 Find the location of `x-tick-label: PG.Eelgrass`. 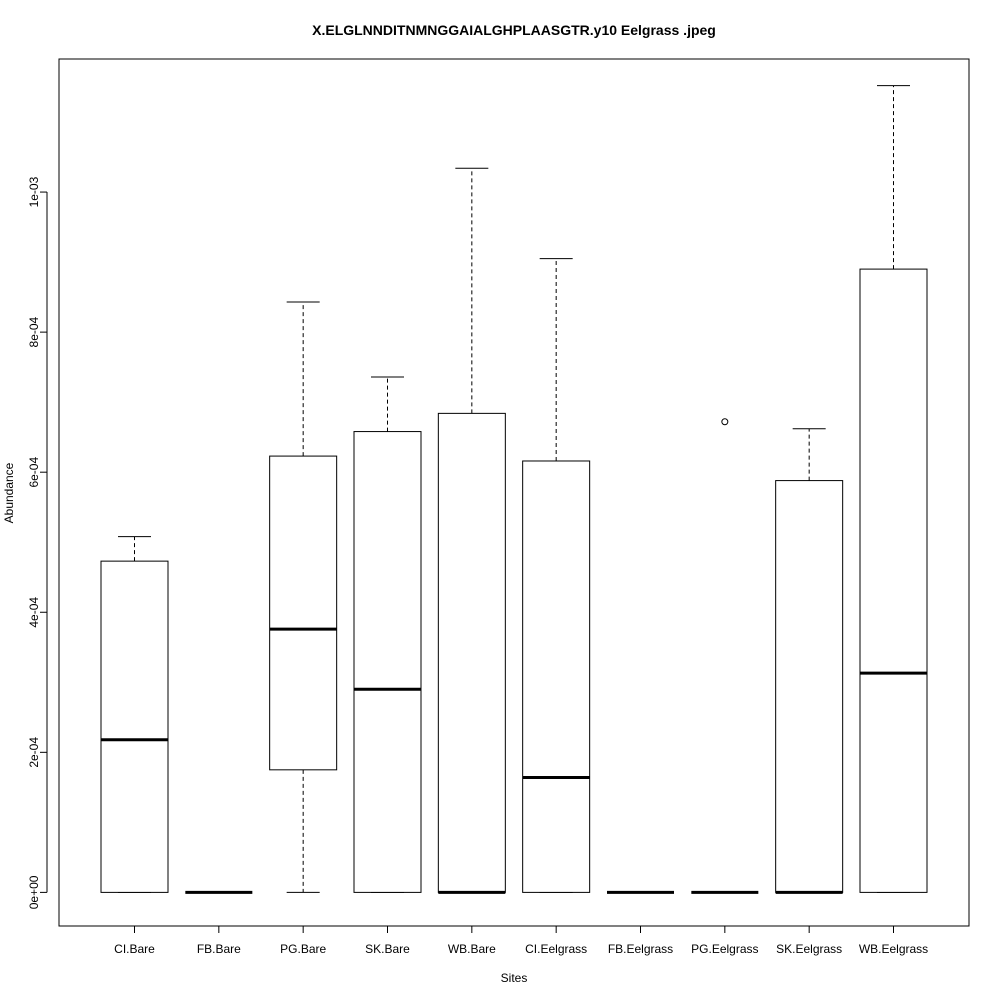

x-tick-label: PG.Eelgrass is located at coordinates (724, 949).